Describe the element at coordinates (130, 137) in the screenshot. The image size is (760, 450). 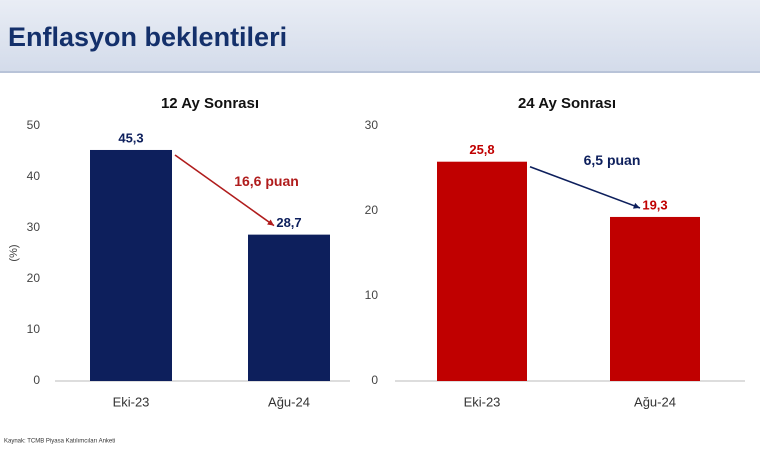
I see `value-label: 45,3` at that location.